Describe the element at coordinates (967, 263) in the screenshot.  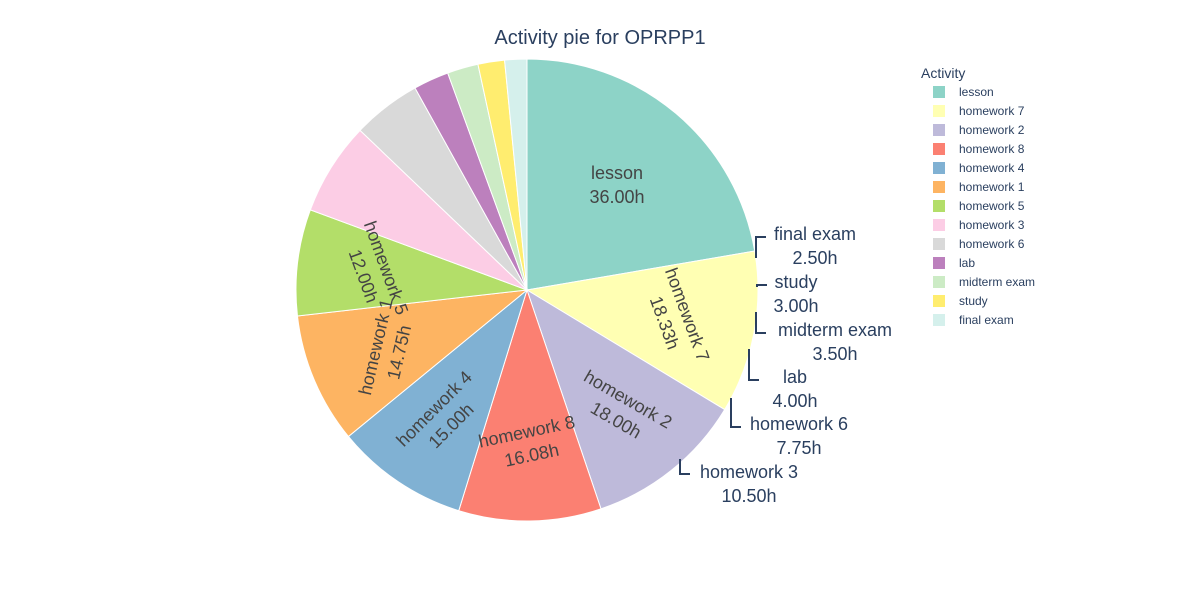
I see `legend-label: lab` at that location.